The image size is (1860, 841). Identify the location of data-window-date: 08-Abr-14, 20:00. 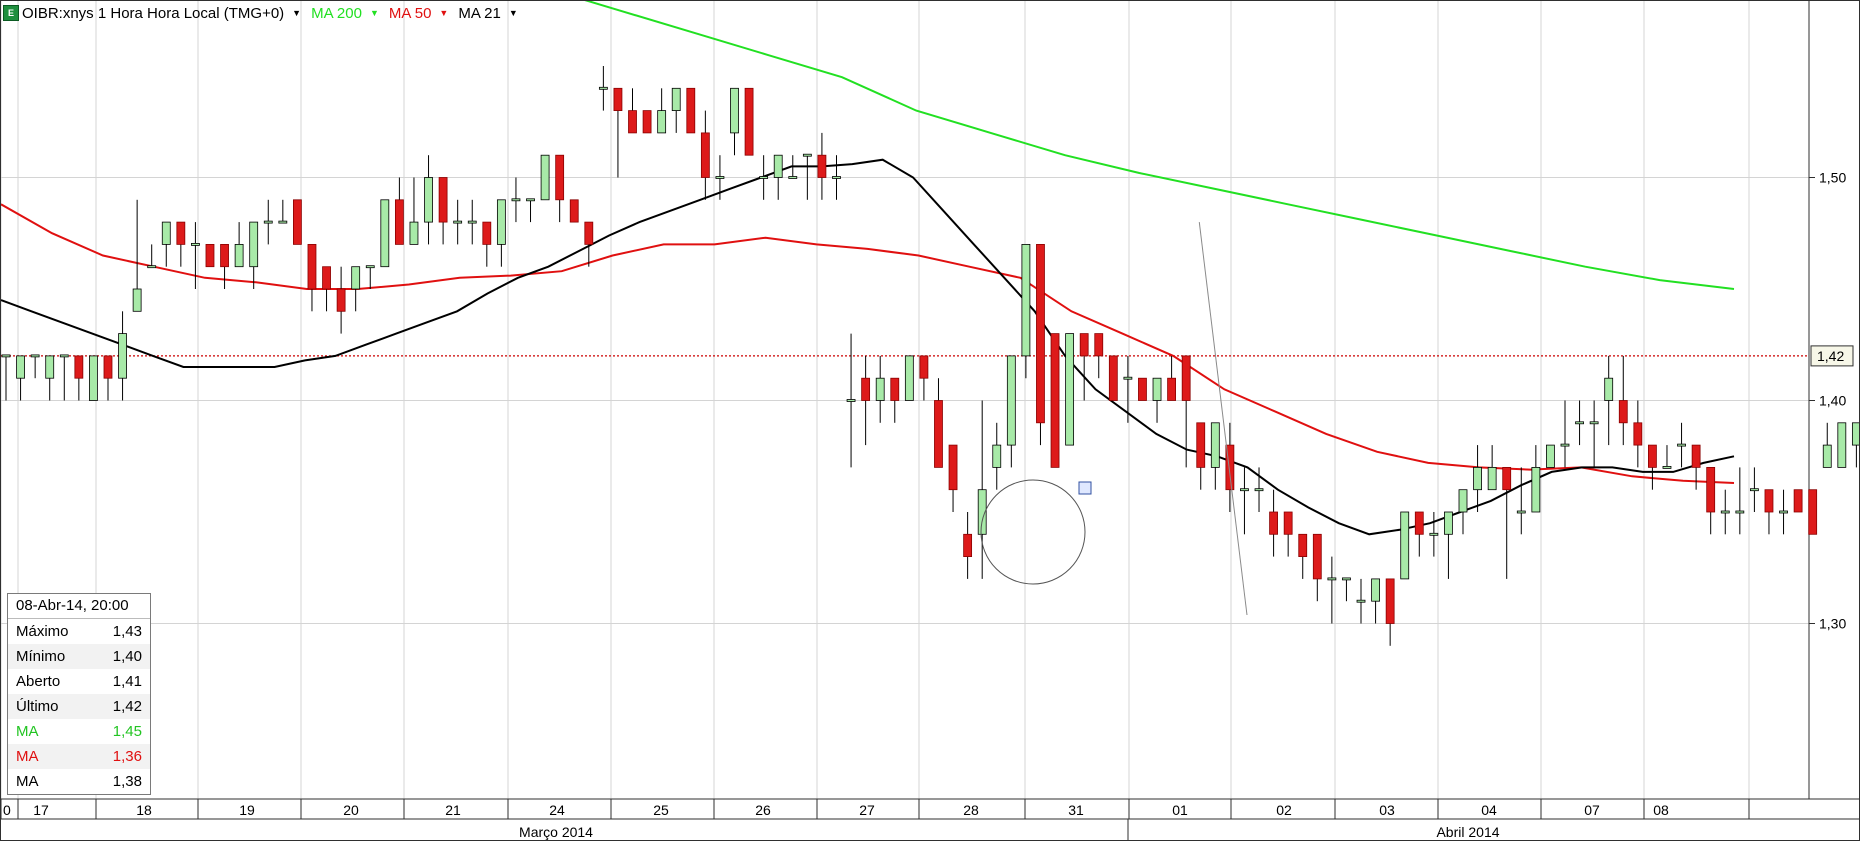
(79, 606).